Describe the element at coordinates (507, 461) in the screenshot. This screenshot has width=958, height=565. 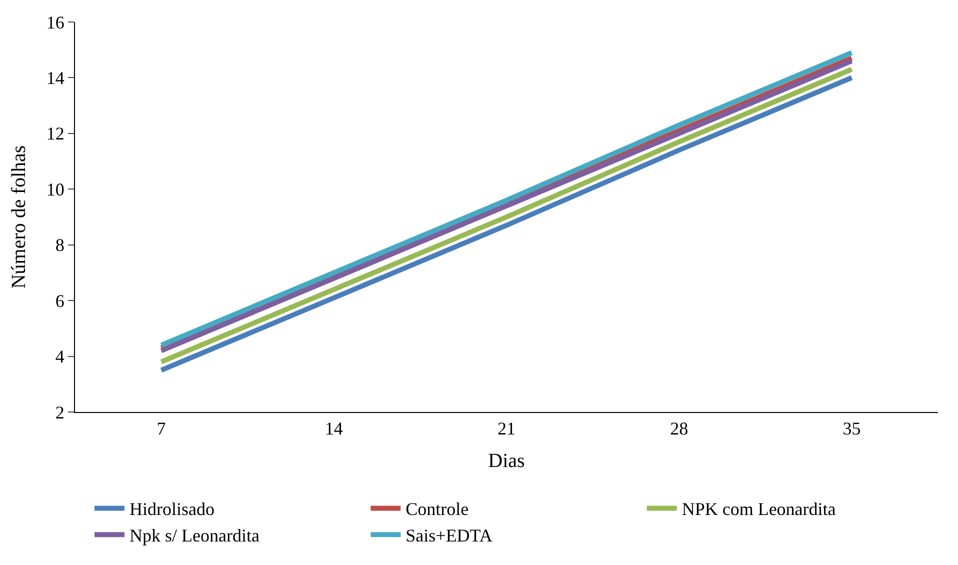
I see `x-axis-title: Dias` at that location.